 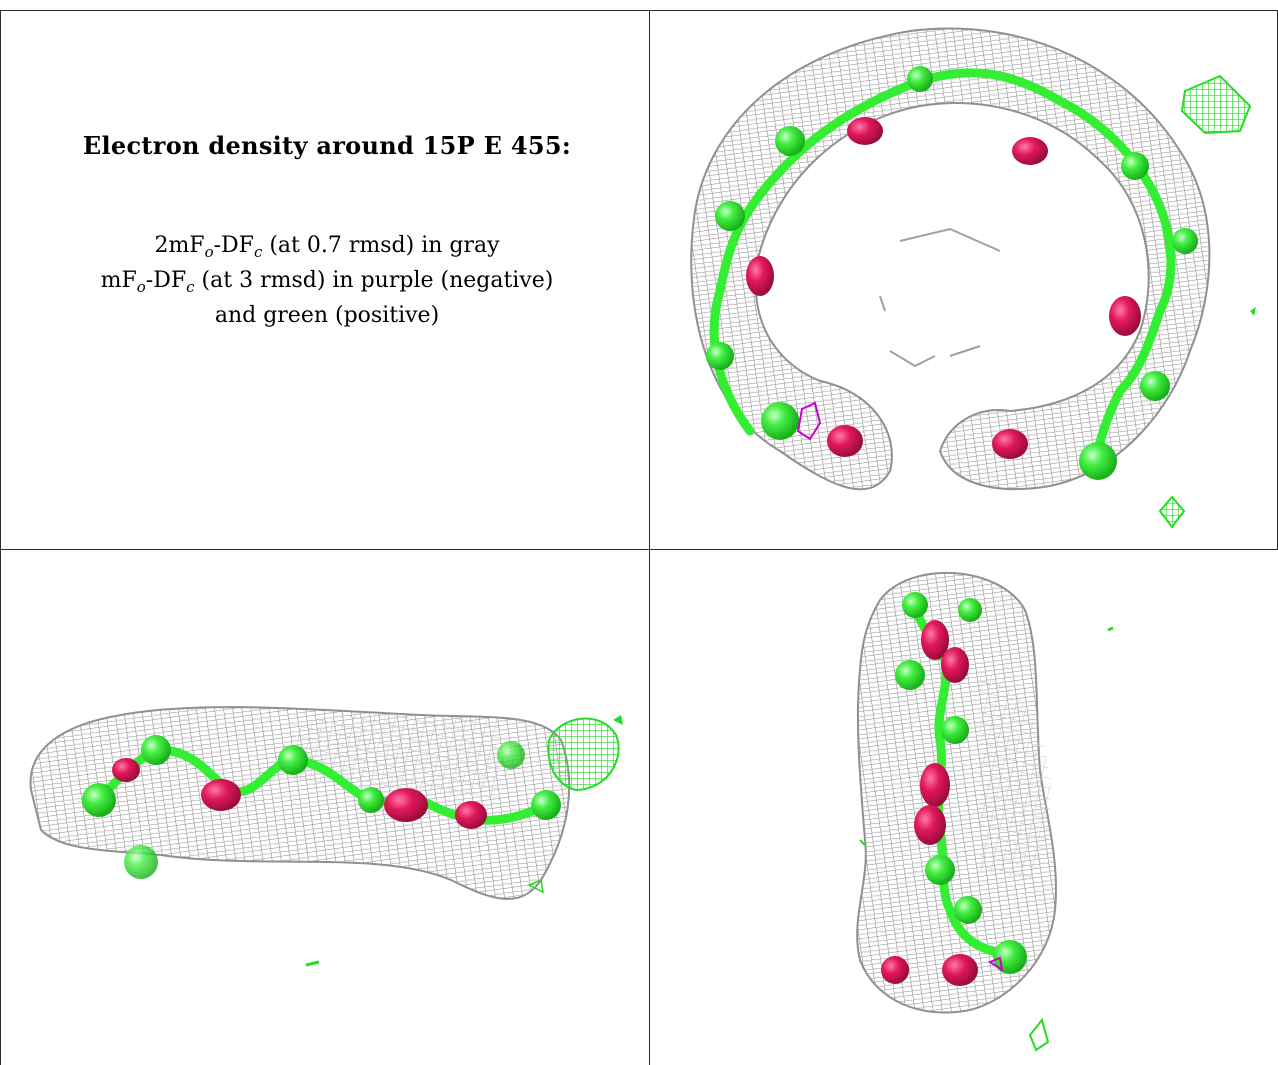 I want to click on backbone-ring, so click(x=942, y=267).